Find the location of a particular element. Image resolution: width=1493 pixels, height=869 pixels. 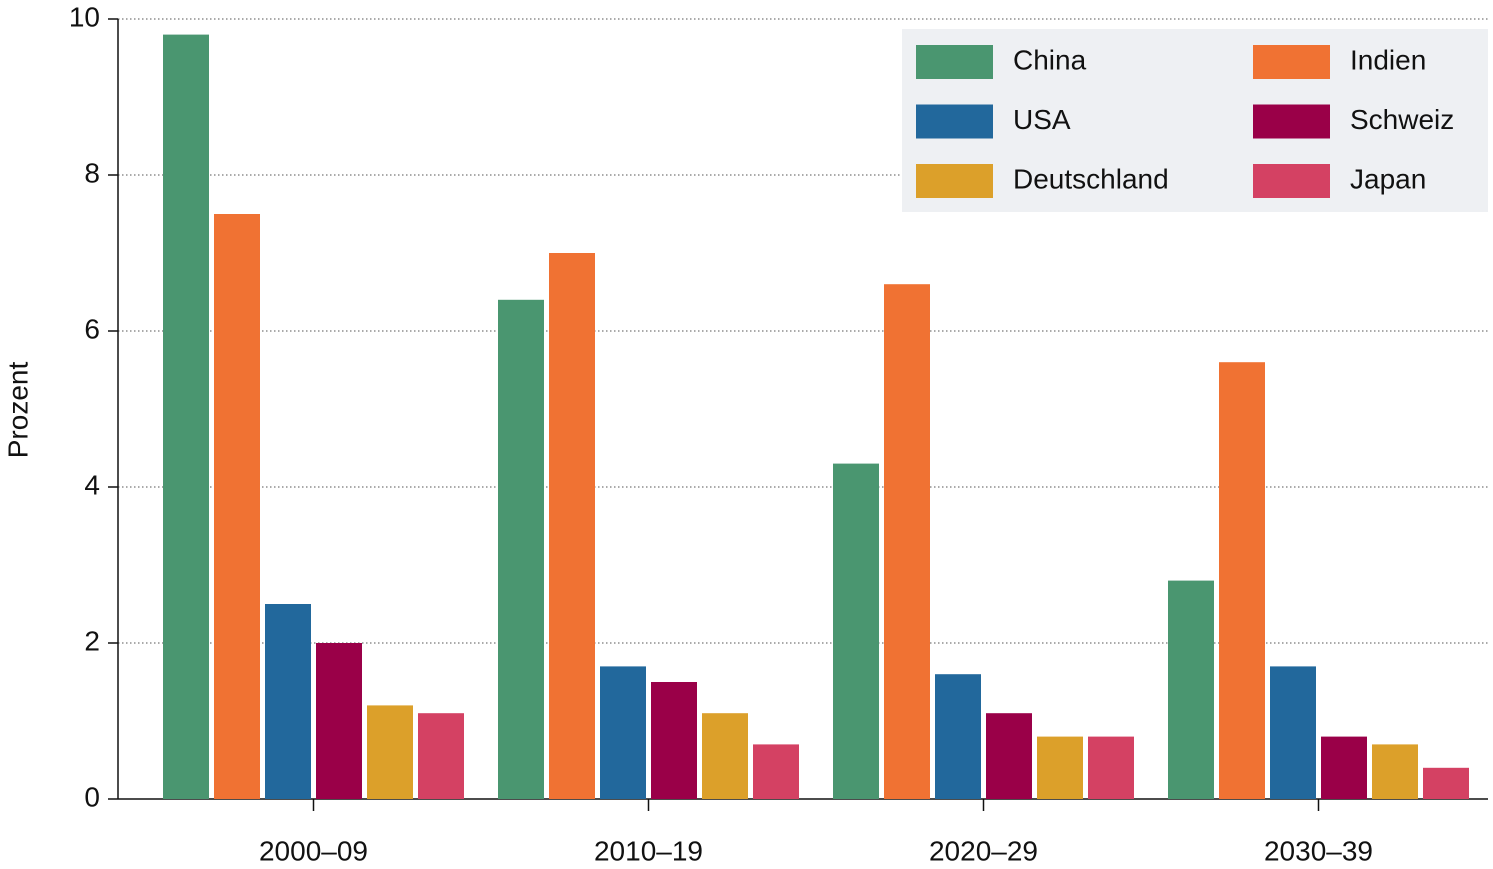

y-tick-label: 2 is located at coordinates (92, 640).